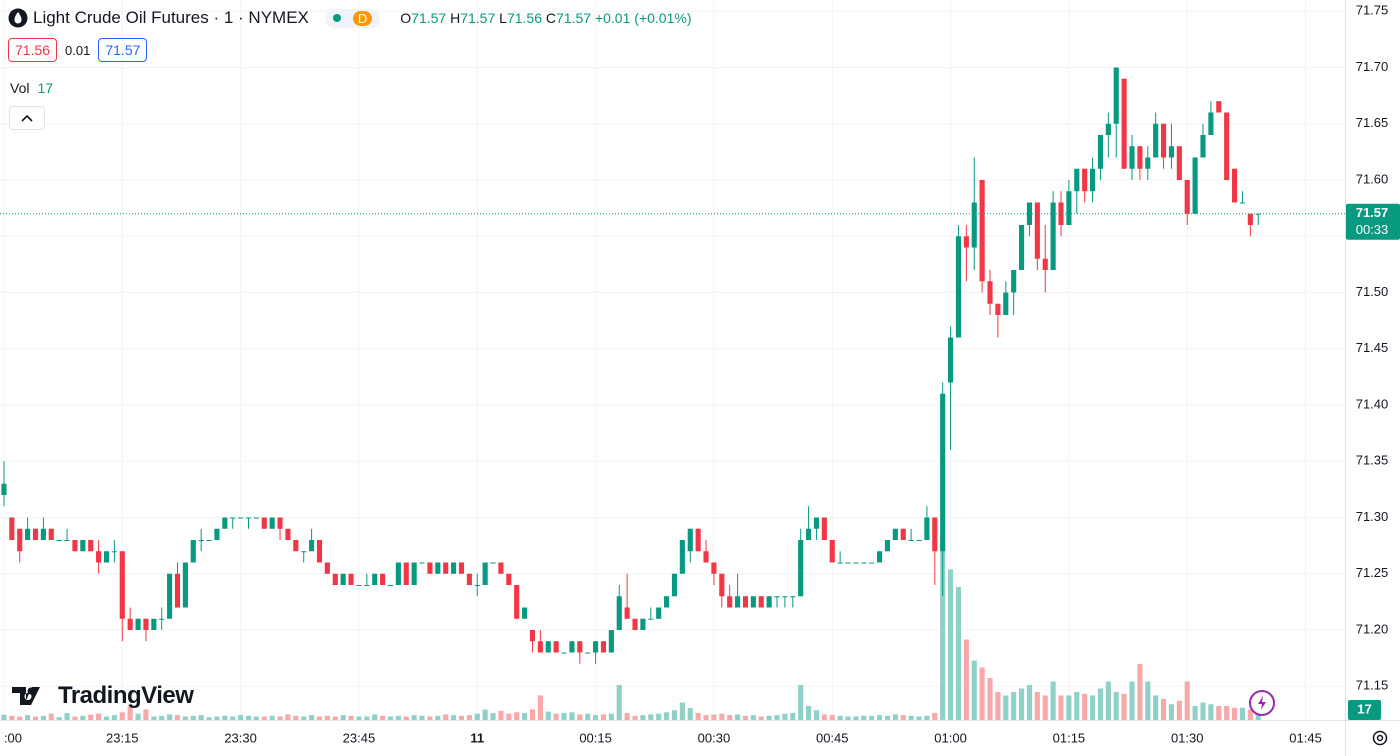 The image size is (1400, 756). What do you see at coordinates (171, 17) in the screenshot?
I see `symbol-title: Light Crude Oil Futures · 1 · NYMEX` at bounding box center [171, 17].